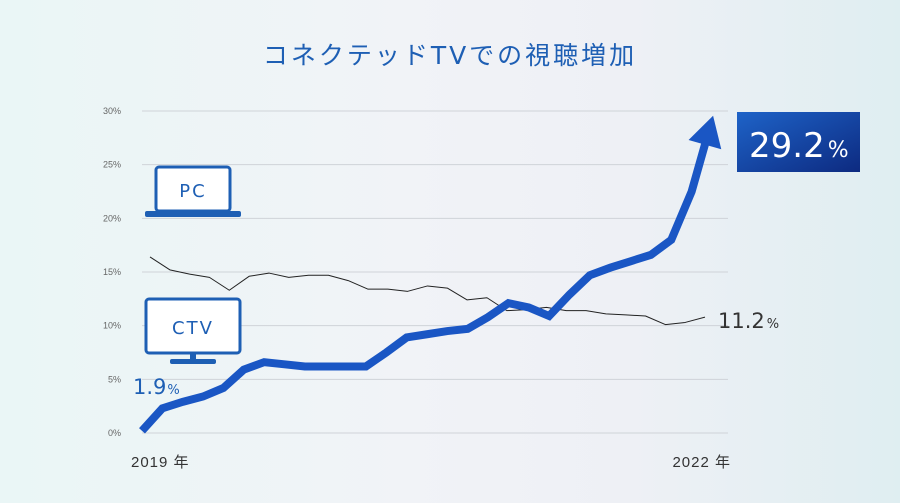 The image size is (900, 503). I want to click on x-end-label: 2022 年, so click(701, 462).